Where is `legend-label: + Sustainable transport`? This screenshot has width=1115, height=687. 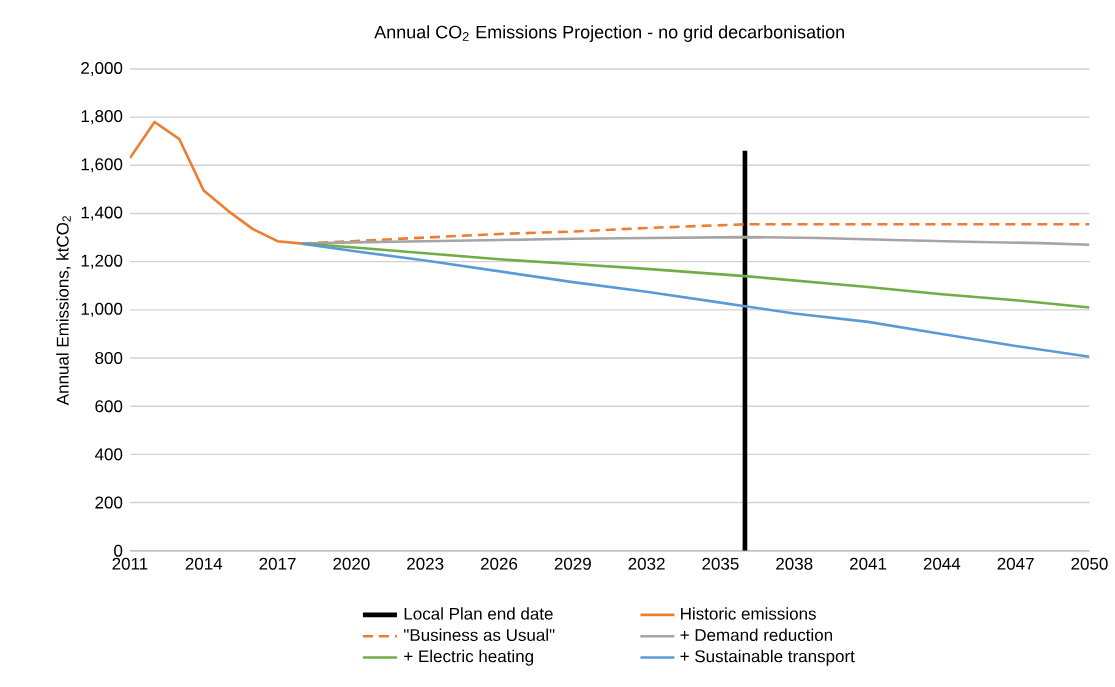
legend-label: + Sustainable transport is located at coordinates (767, 657).